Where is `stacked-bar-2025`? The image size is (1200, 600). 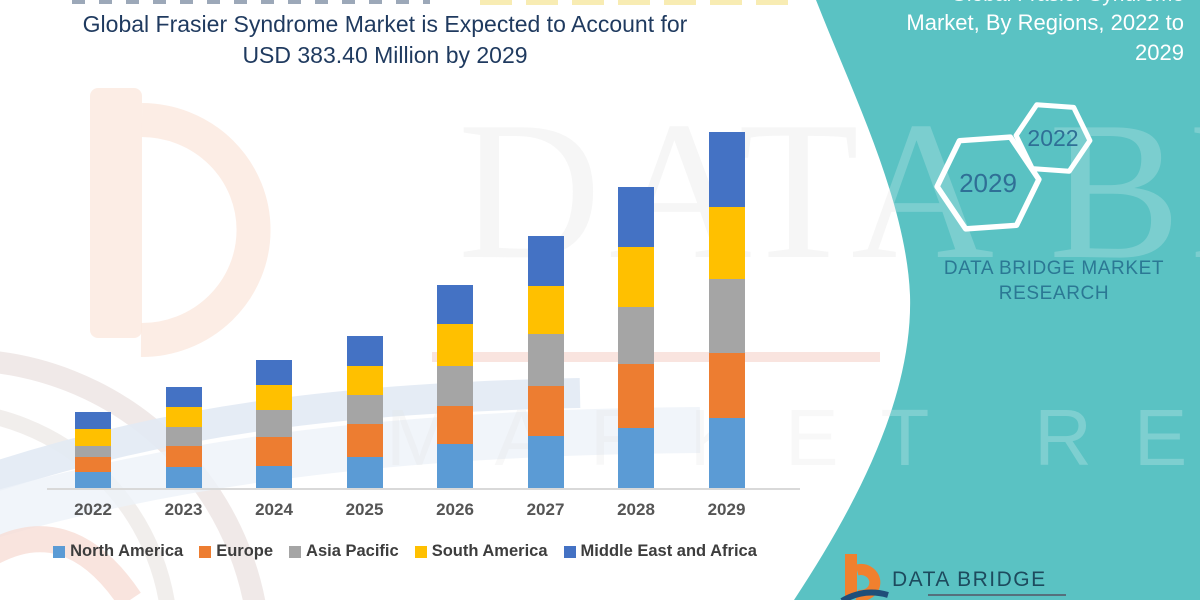
stacked-bar-2025 is located at coordinates (364, 411).